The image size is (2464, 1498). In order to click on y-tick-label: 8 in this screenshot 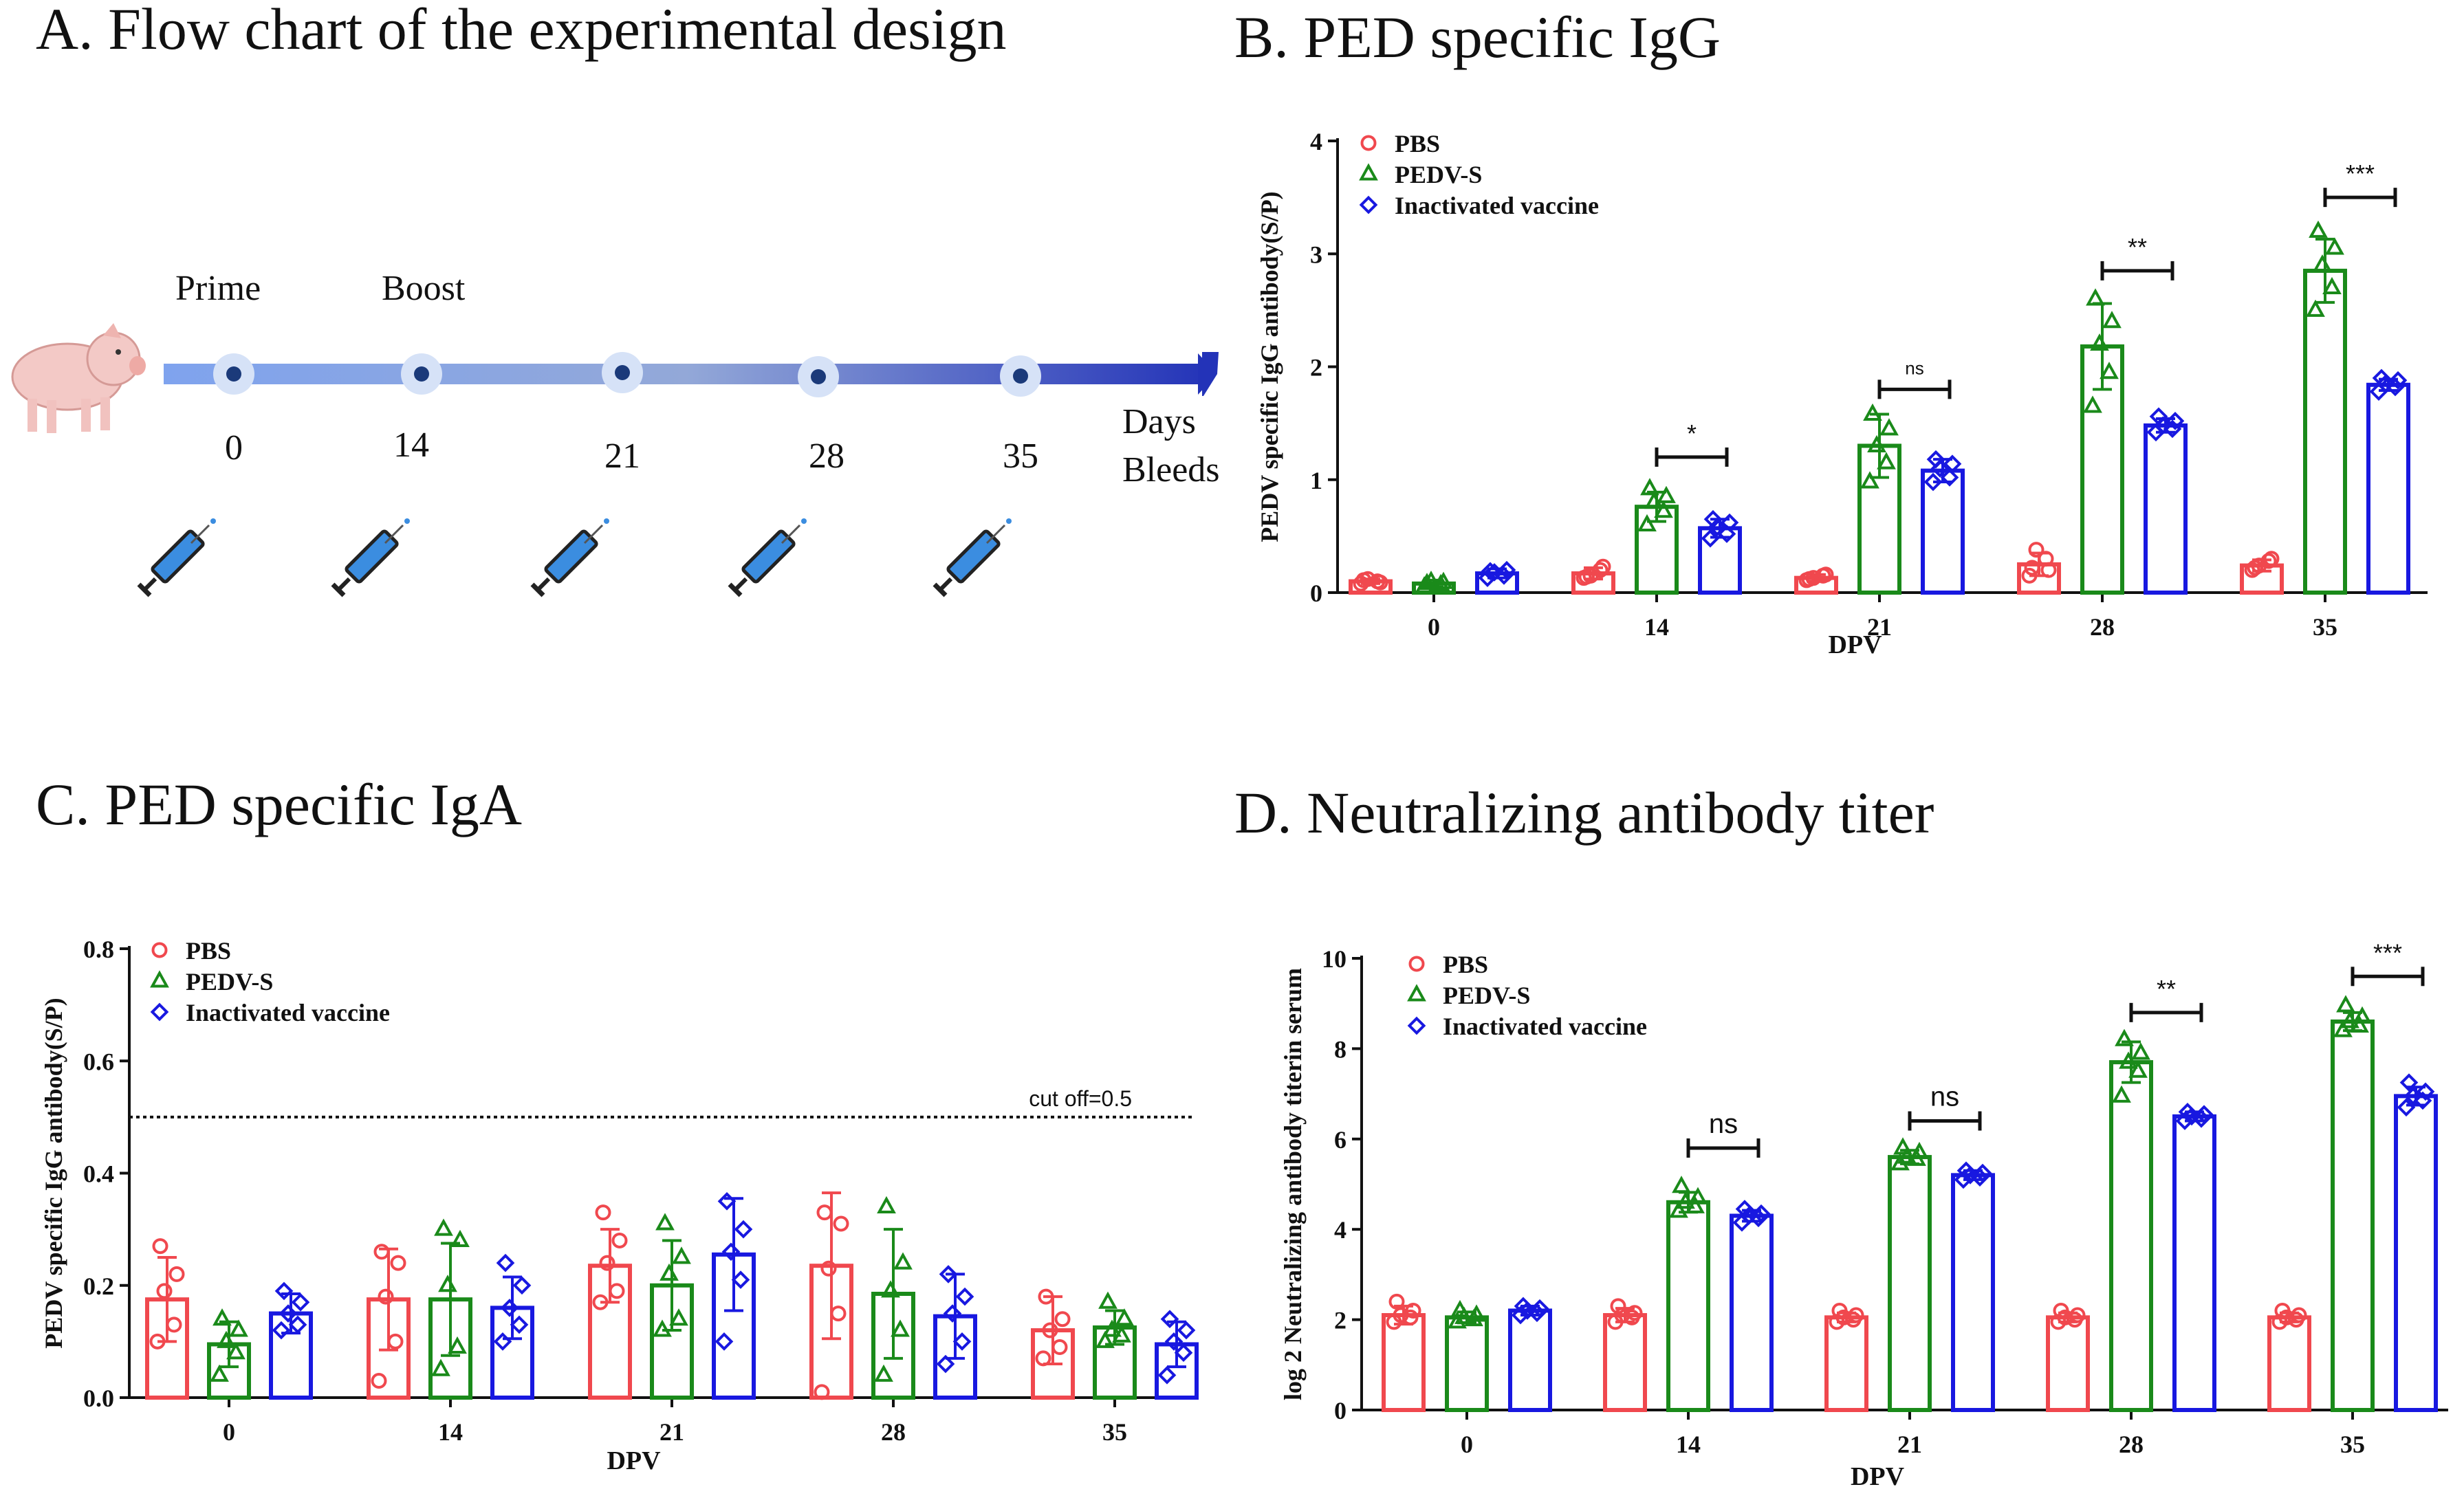, I will do `click(1340, 1049)`.